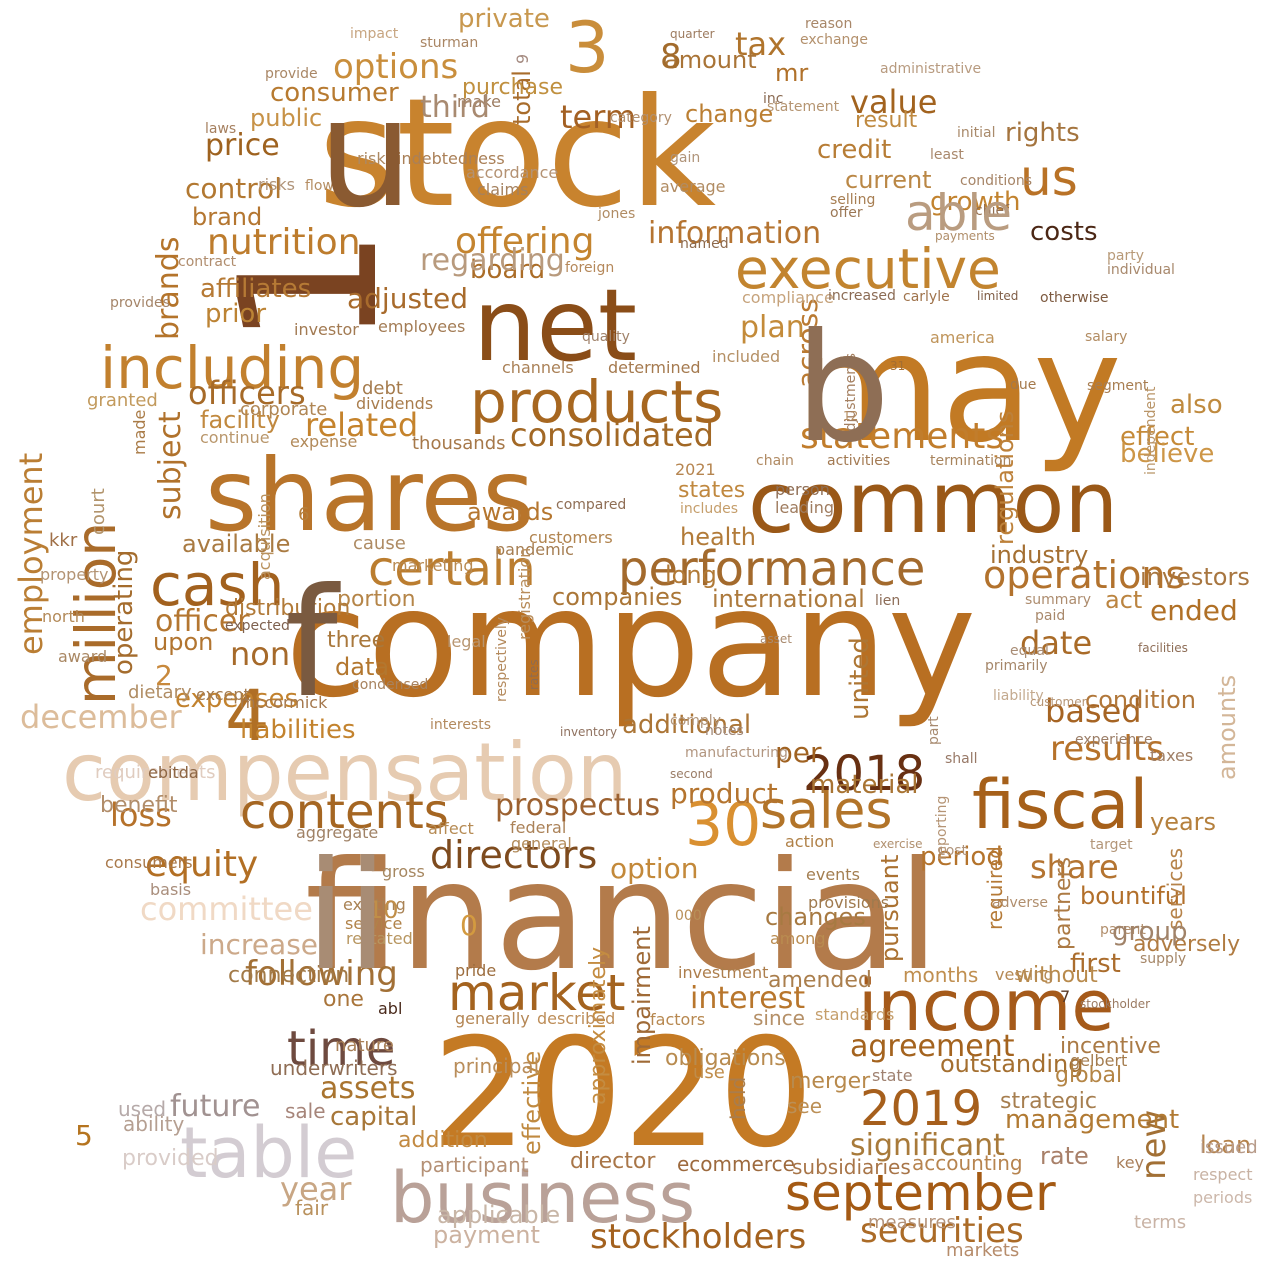 The height and width of the screenshot is (1264, 1280). I want to click on word-international: international, so click(788, 599).